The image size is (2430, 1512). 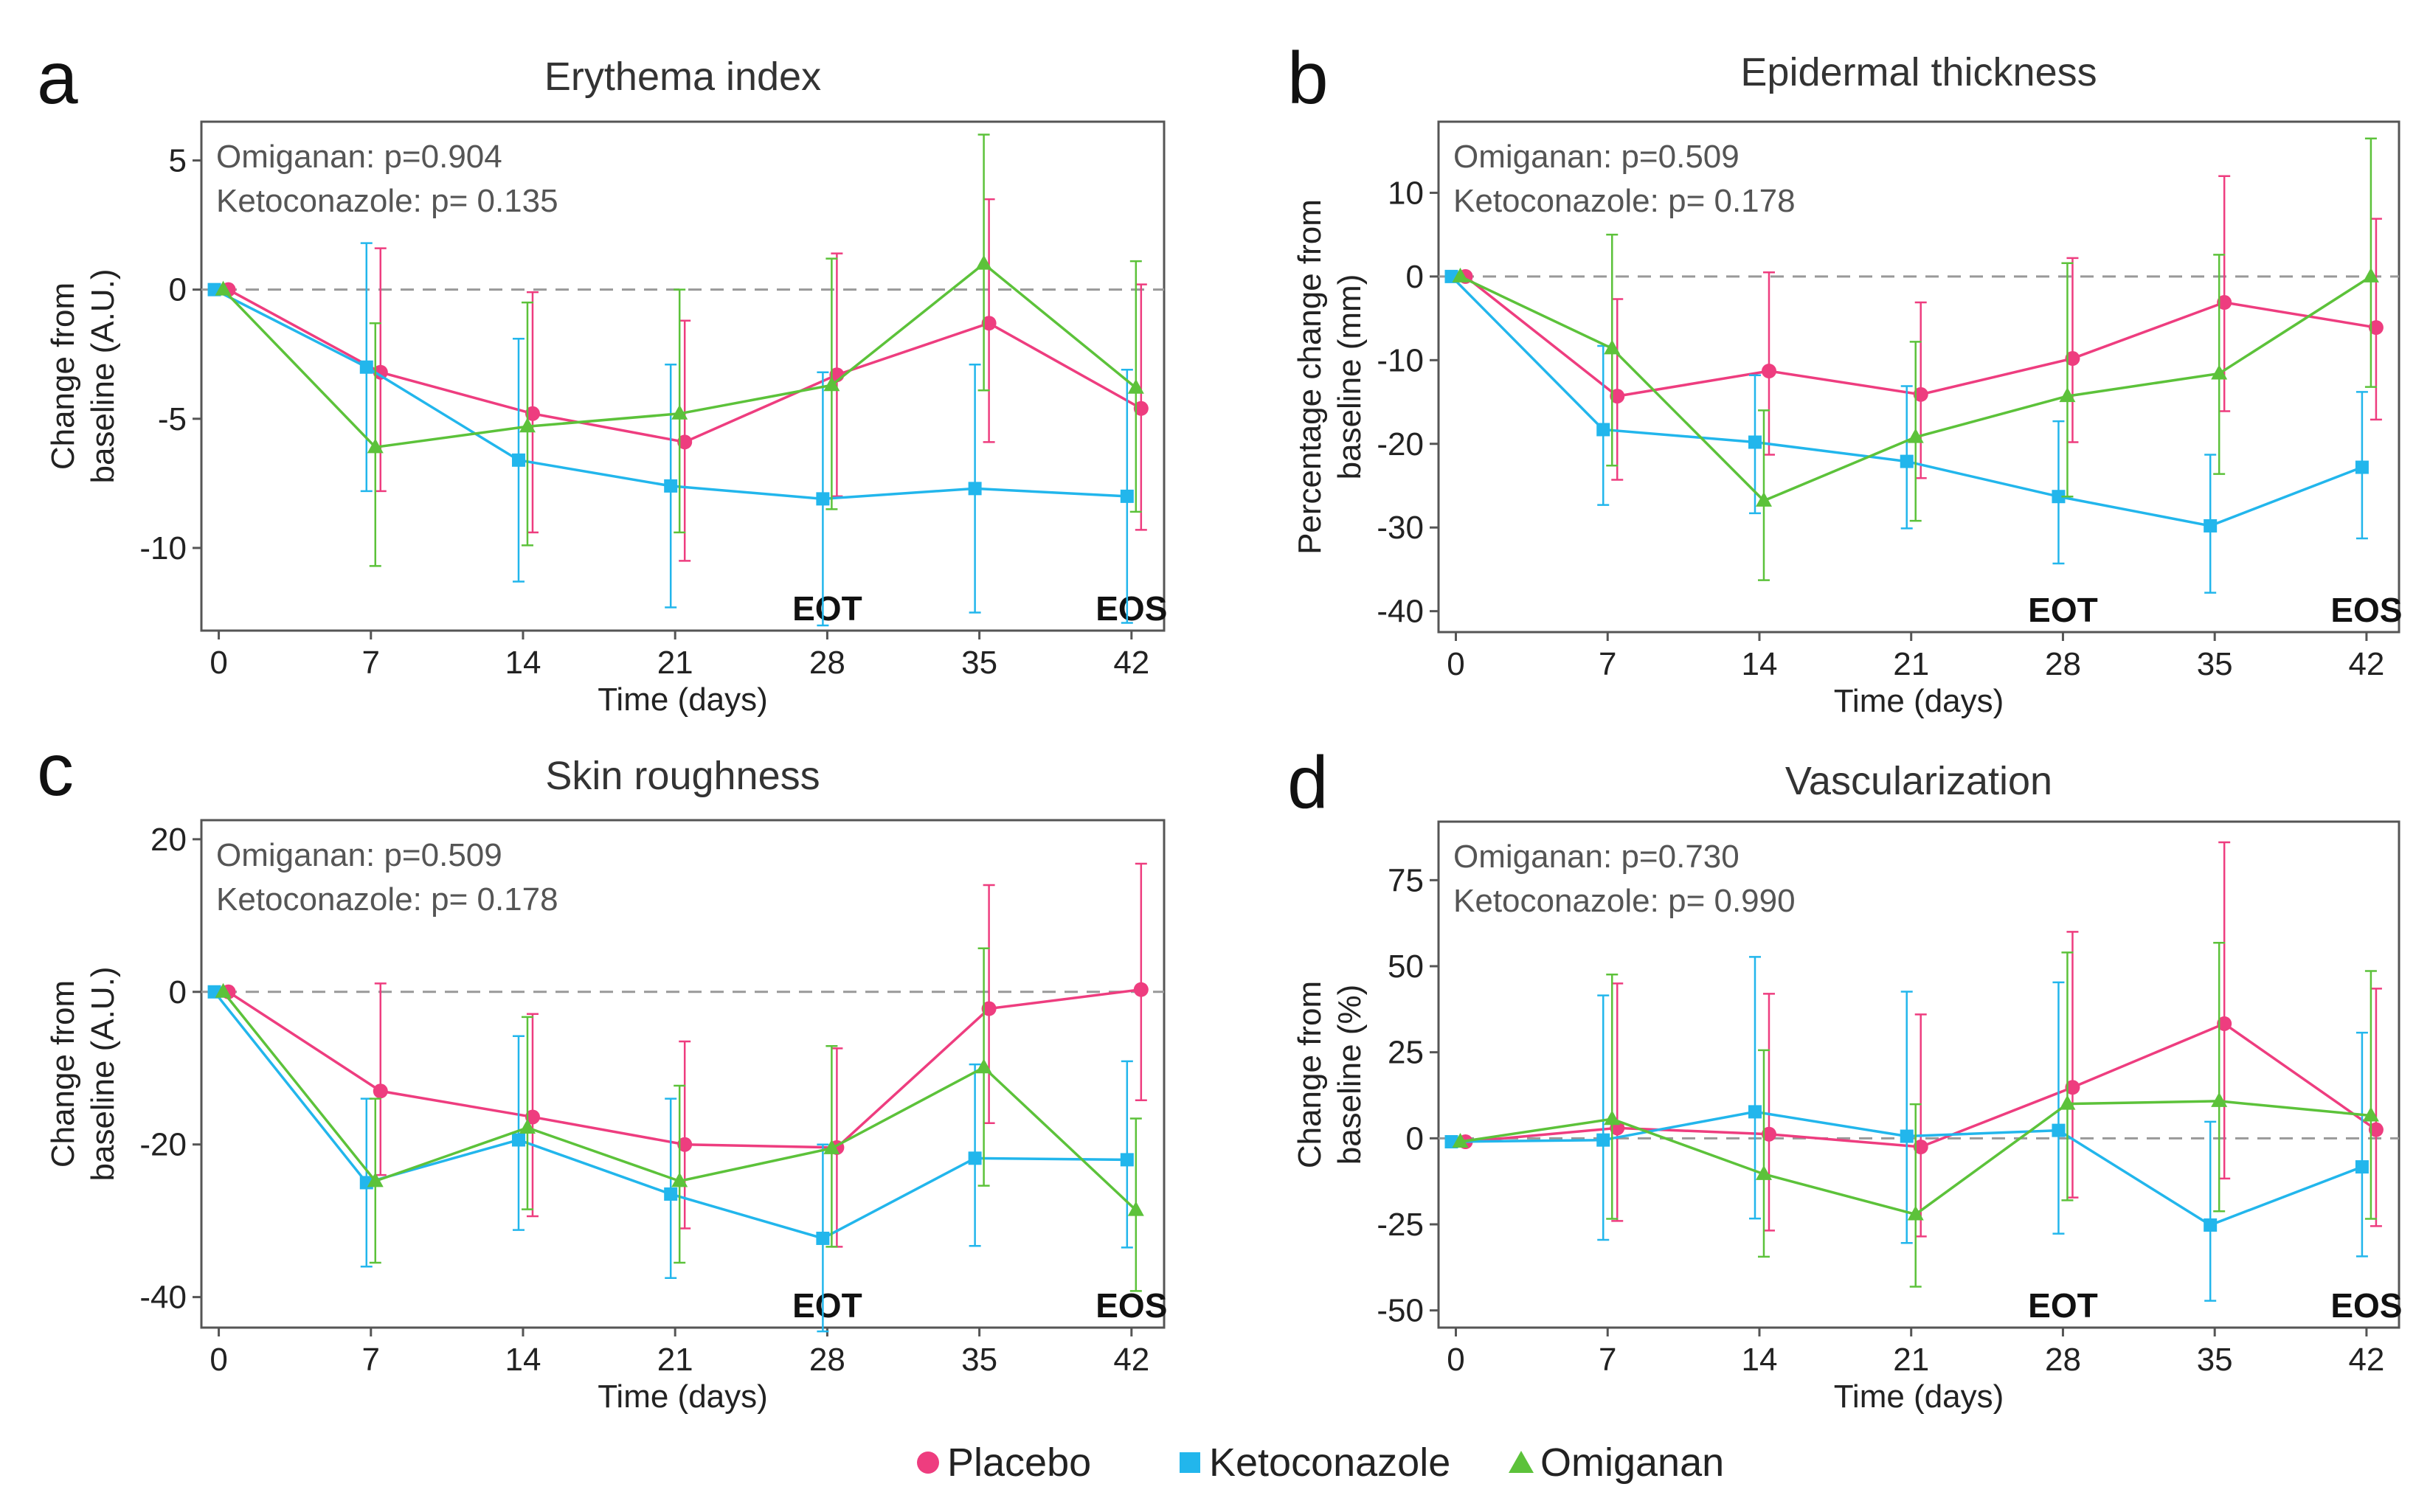 I want to click on y-axis-title: Percentage change from baseline (mm), so click(x=1330, y=377).